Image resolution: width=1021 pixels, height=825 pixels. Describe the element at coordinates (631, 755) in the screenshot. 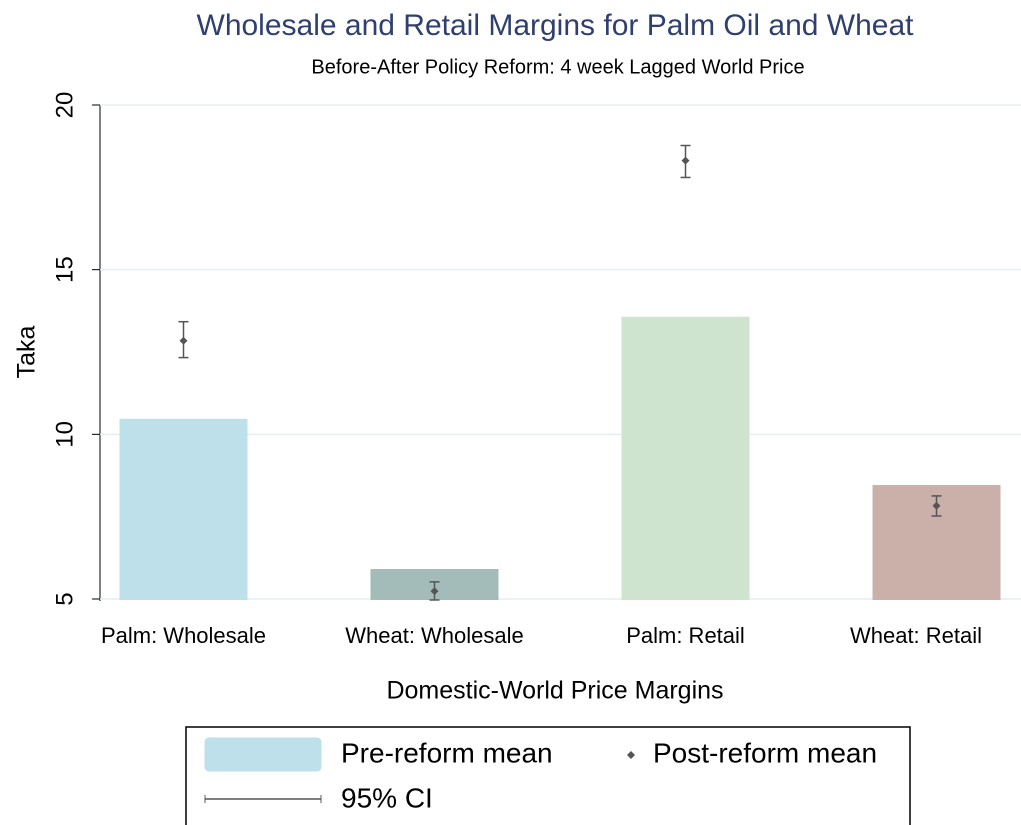

I see `legend-marker` at that location.